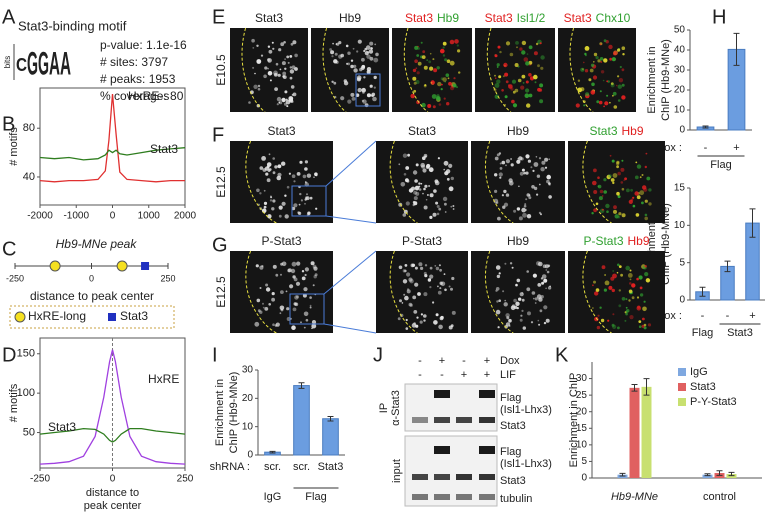 This screenshot has width=768, height=512. What do you see at coordinates (703, 316) in the screenshot?
I see `category-label: -` at bounding box center [703, 316].